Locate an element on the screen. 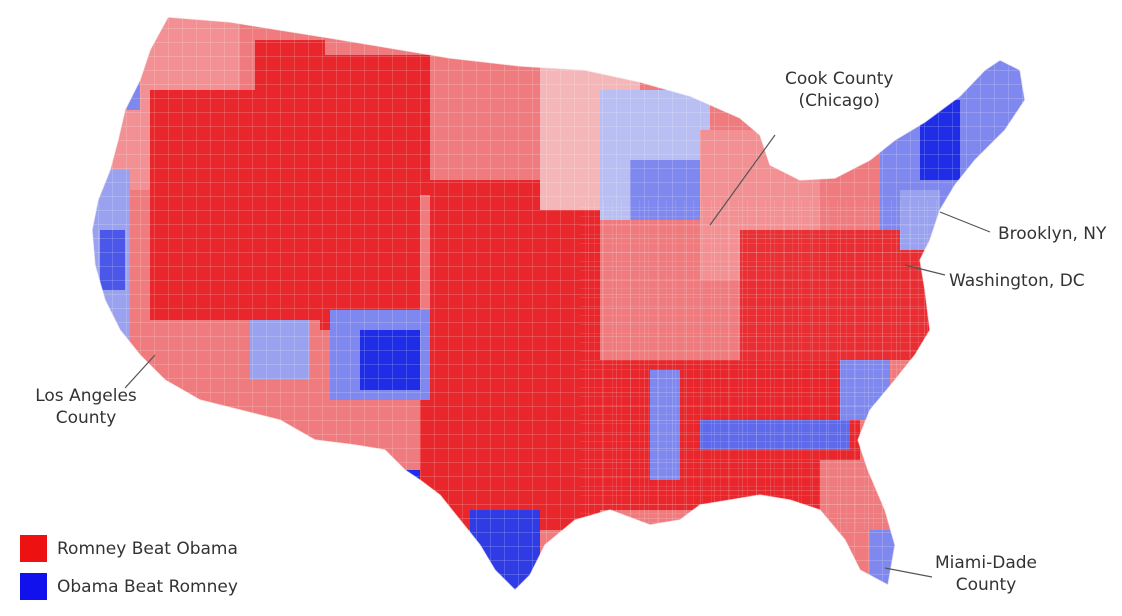  miami-dade-line1: Miami-Dade is located at coordinates (986, 563).